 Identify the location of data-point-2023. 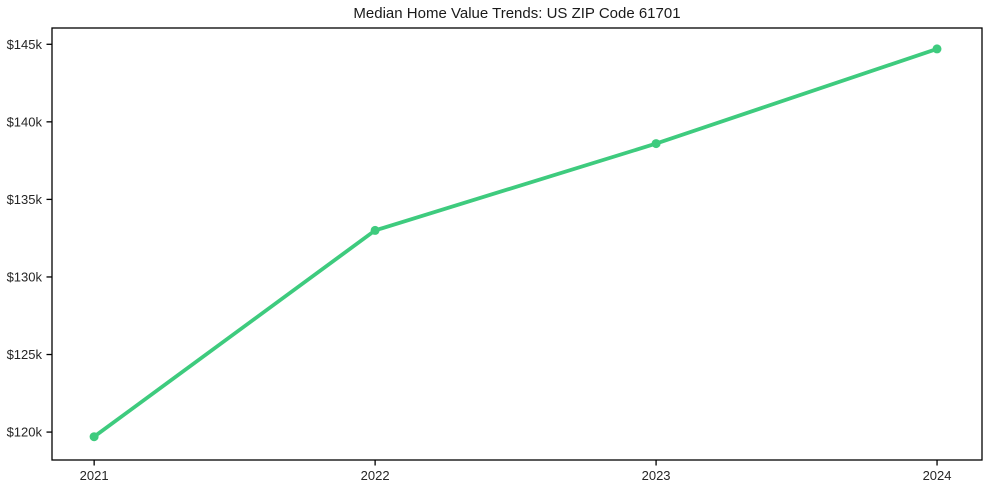
(656, 144).